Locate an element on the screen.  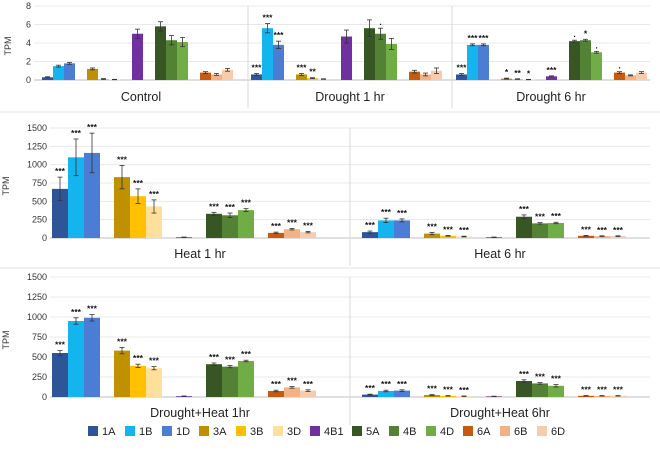
legend-swatch-4D is located at coordinates (431, 431).